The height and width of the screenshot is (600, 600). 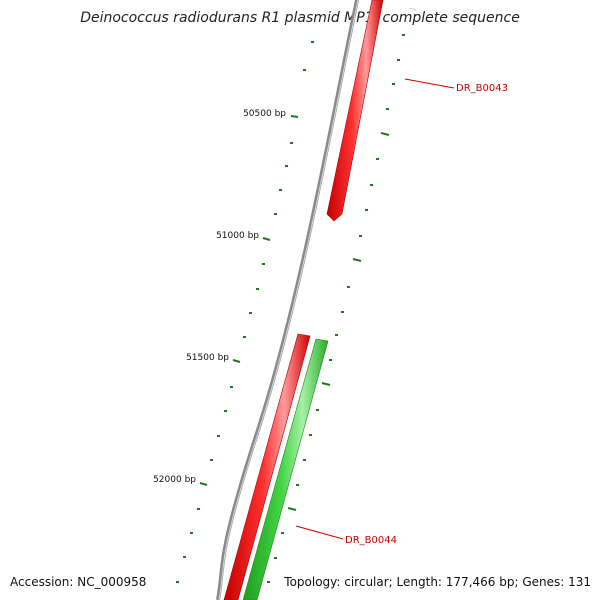 What do you see at coordinates (174, 480) in the screenshot?
I see `ruler-label: 52000 bp` at bounding box center [174, 480].